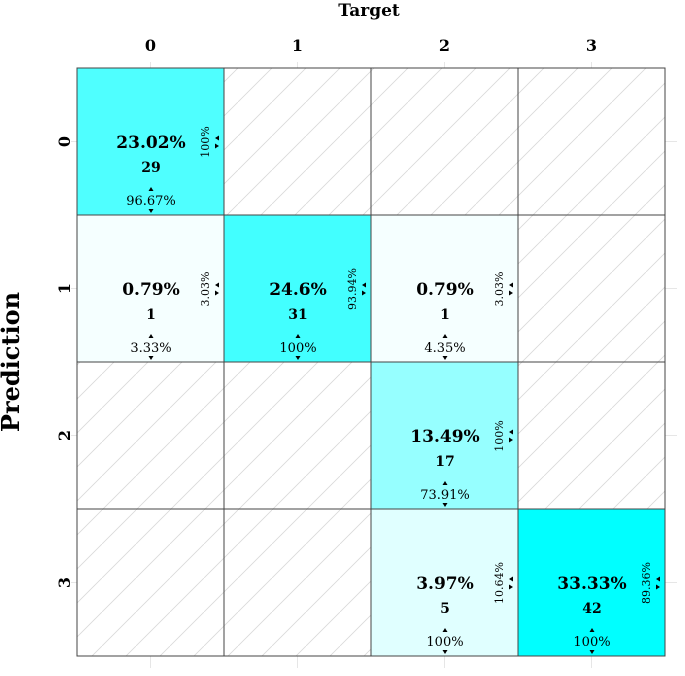 The width and height of the screenshot is (685, 676). What do you see at coordinates (150, 168) in the screenshot?
I see `cell-count: 29` at bounding box center [150, 168].